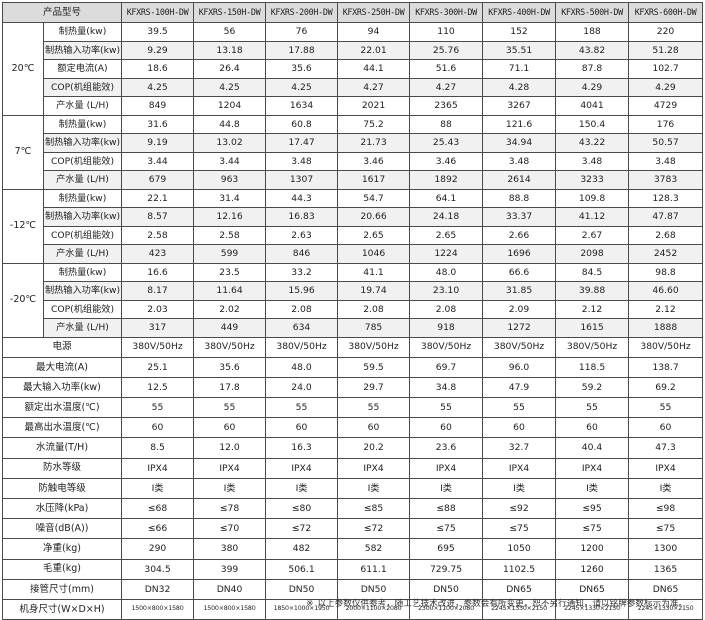 The image size is (705, 620). Describe the element at coordinates (82, 161) in the screenshot. I see `parameter-label: COP(机组能效)` at that location.